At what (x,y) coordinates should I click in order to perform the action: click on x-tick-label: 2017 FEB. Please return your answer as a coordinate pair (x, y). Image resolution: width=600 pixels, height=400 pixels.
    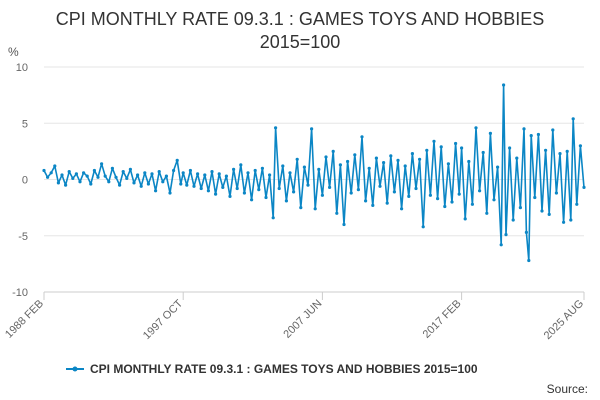
    Looking at the image, I should click on (442, 319).